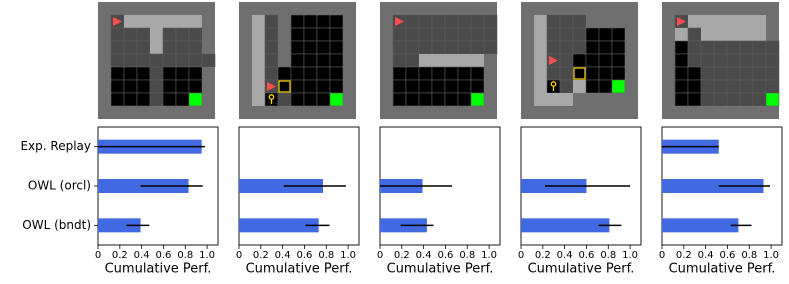 The height and width of the screenshot is (284, 789). I want to click on x-tick-label: 0.2, so click(543, 255).